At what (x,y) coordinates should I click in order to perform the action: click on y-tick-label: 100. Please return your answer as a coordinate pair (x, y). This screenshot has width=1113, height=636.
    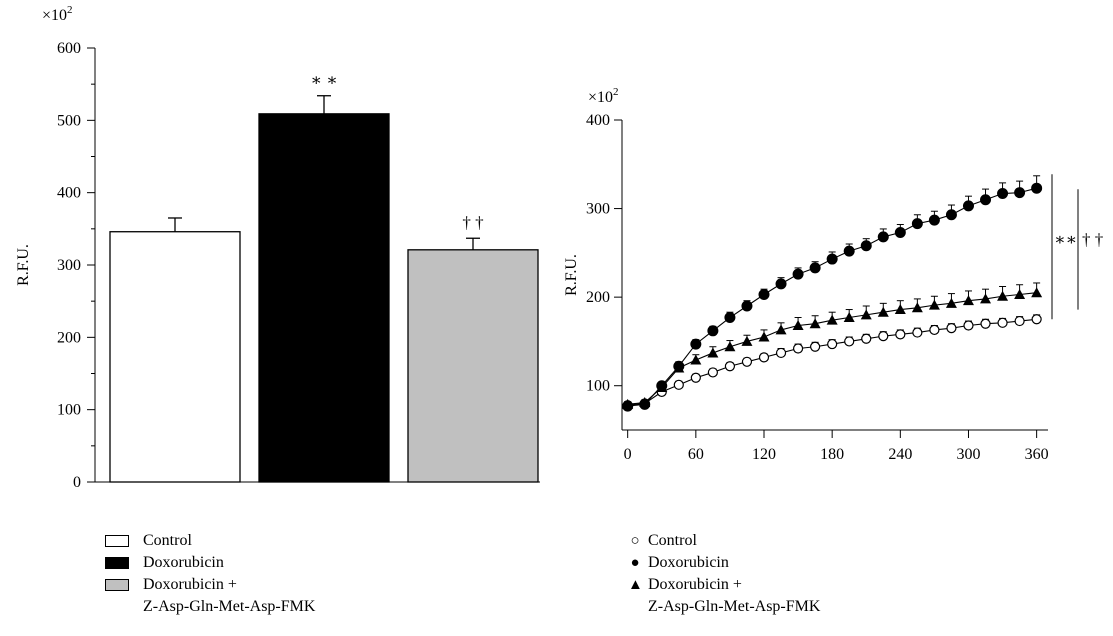
    Looking at the image, I should click on (69, 410).